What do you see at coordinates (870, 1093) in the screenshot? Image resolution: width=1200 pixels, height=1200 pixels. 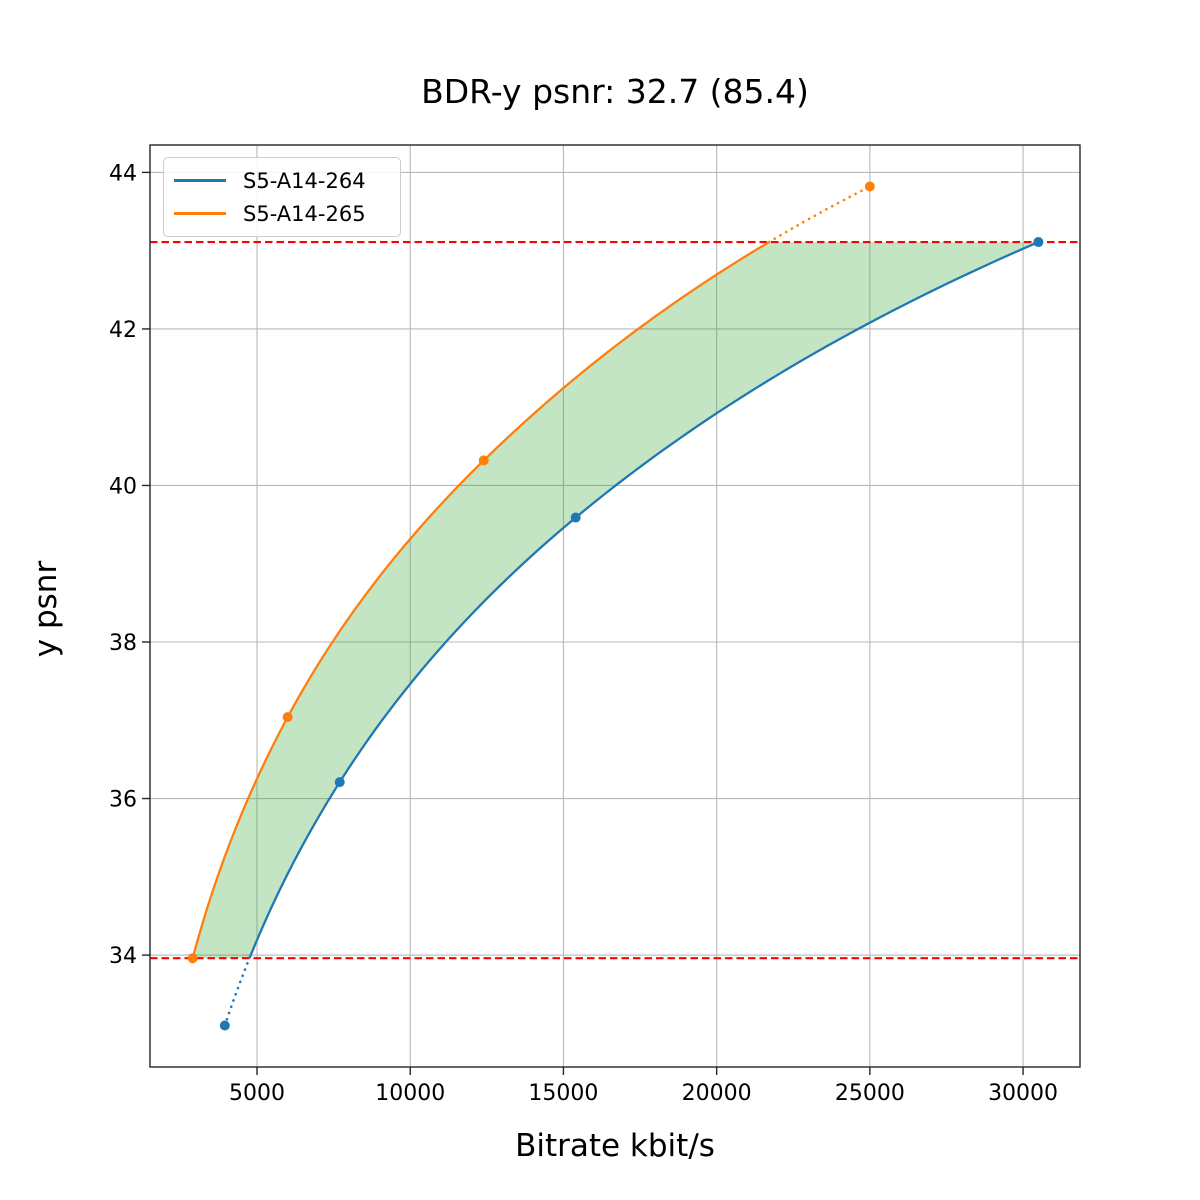 I see `x-tick-label: 25000` at bounding box center [870, 1093].